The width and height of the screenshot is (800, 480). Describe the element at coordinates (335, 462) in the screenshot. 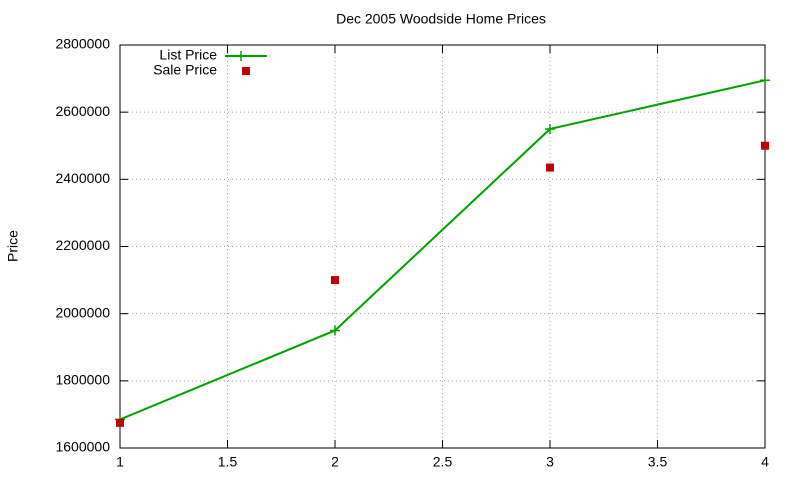

I see `x-tick-label: 2` at that location.